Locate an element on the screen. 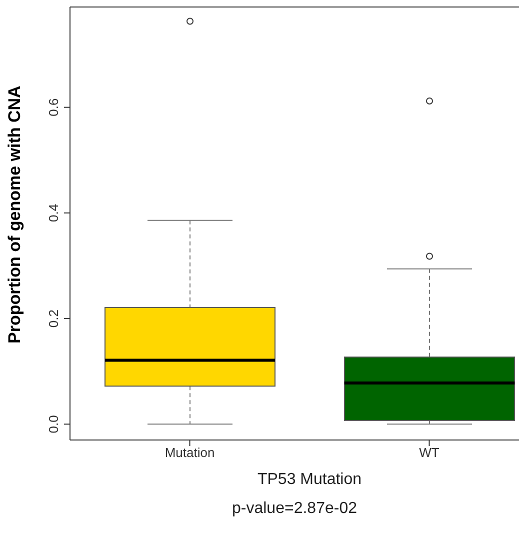  x-tick-label: WT is located at coordinates (429, 452).